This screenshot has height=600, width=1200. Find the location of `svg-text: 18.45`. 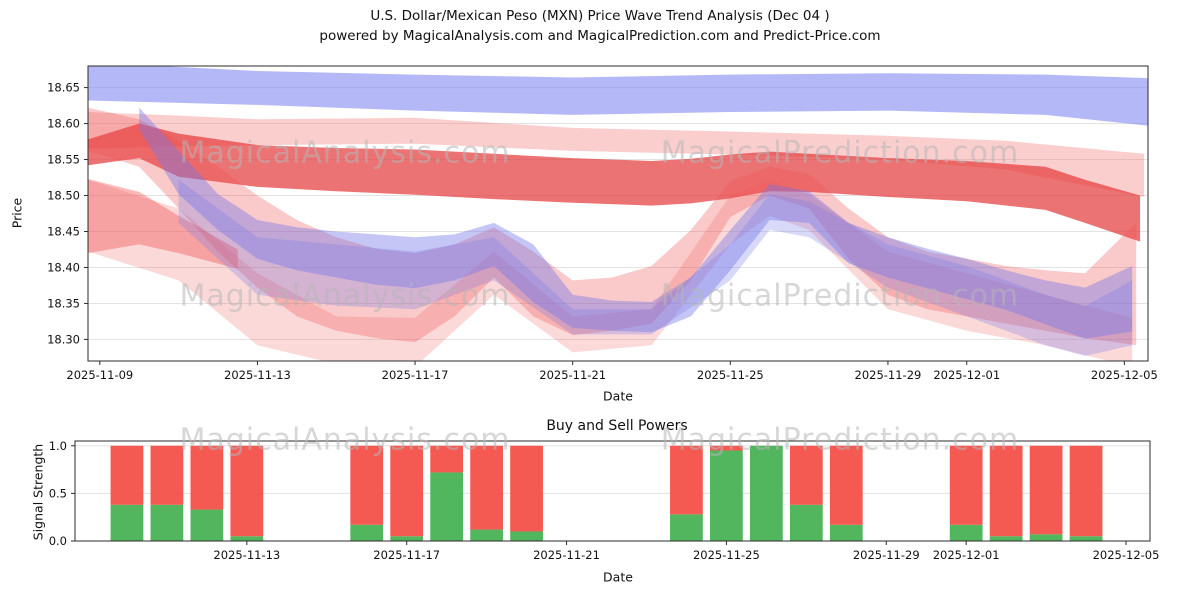

svg-text: 18.45 is located at coordinates (63, 231).